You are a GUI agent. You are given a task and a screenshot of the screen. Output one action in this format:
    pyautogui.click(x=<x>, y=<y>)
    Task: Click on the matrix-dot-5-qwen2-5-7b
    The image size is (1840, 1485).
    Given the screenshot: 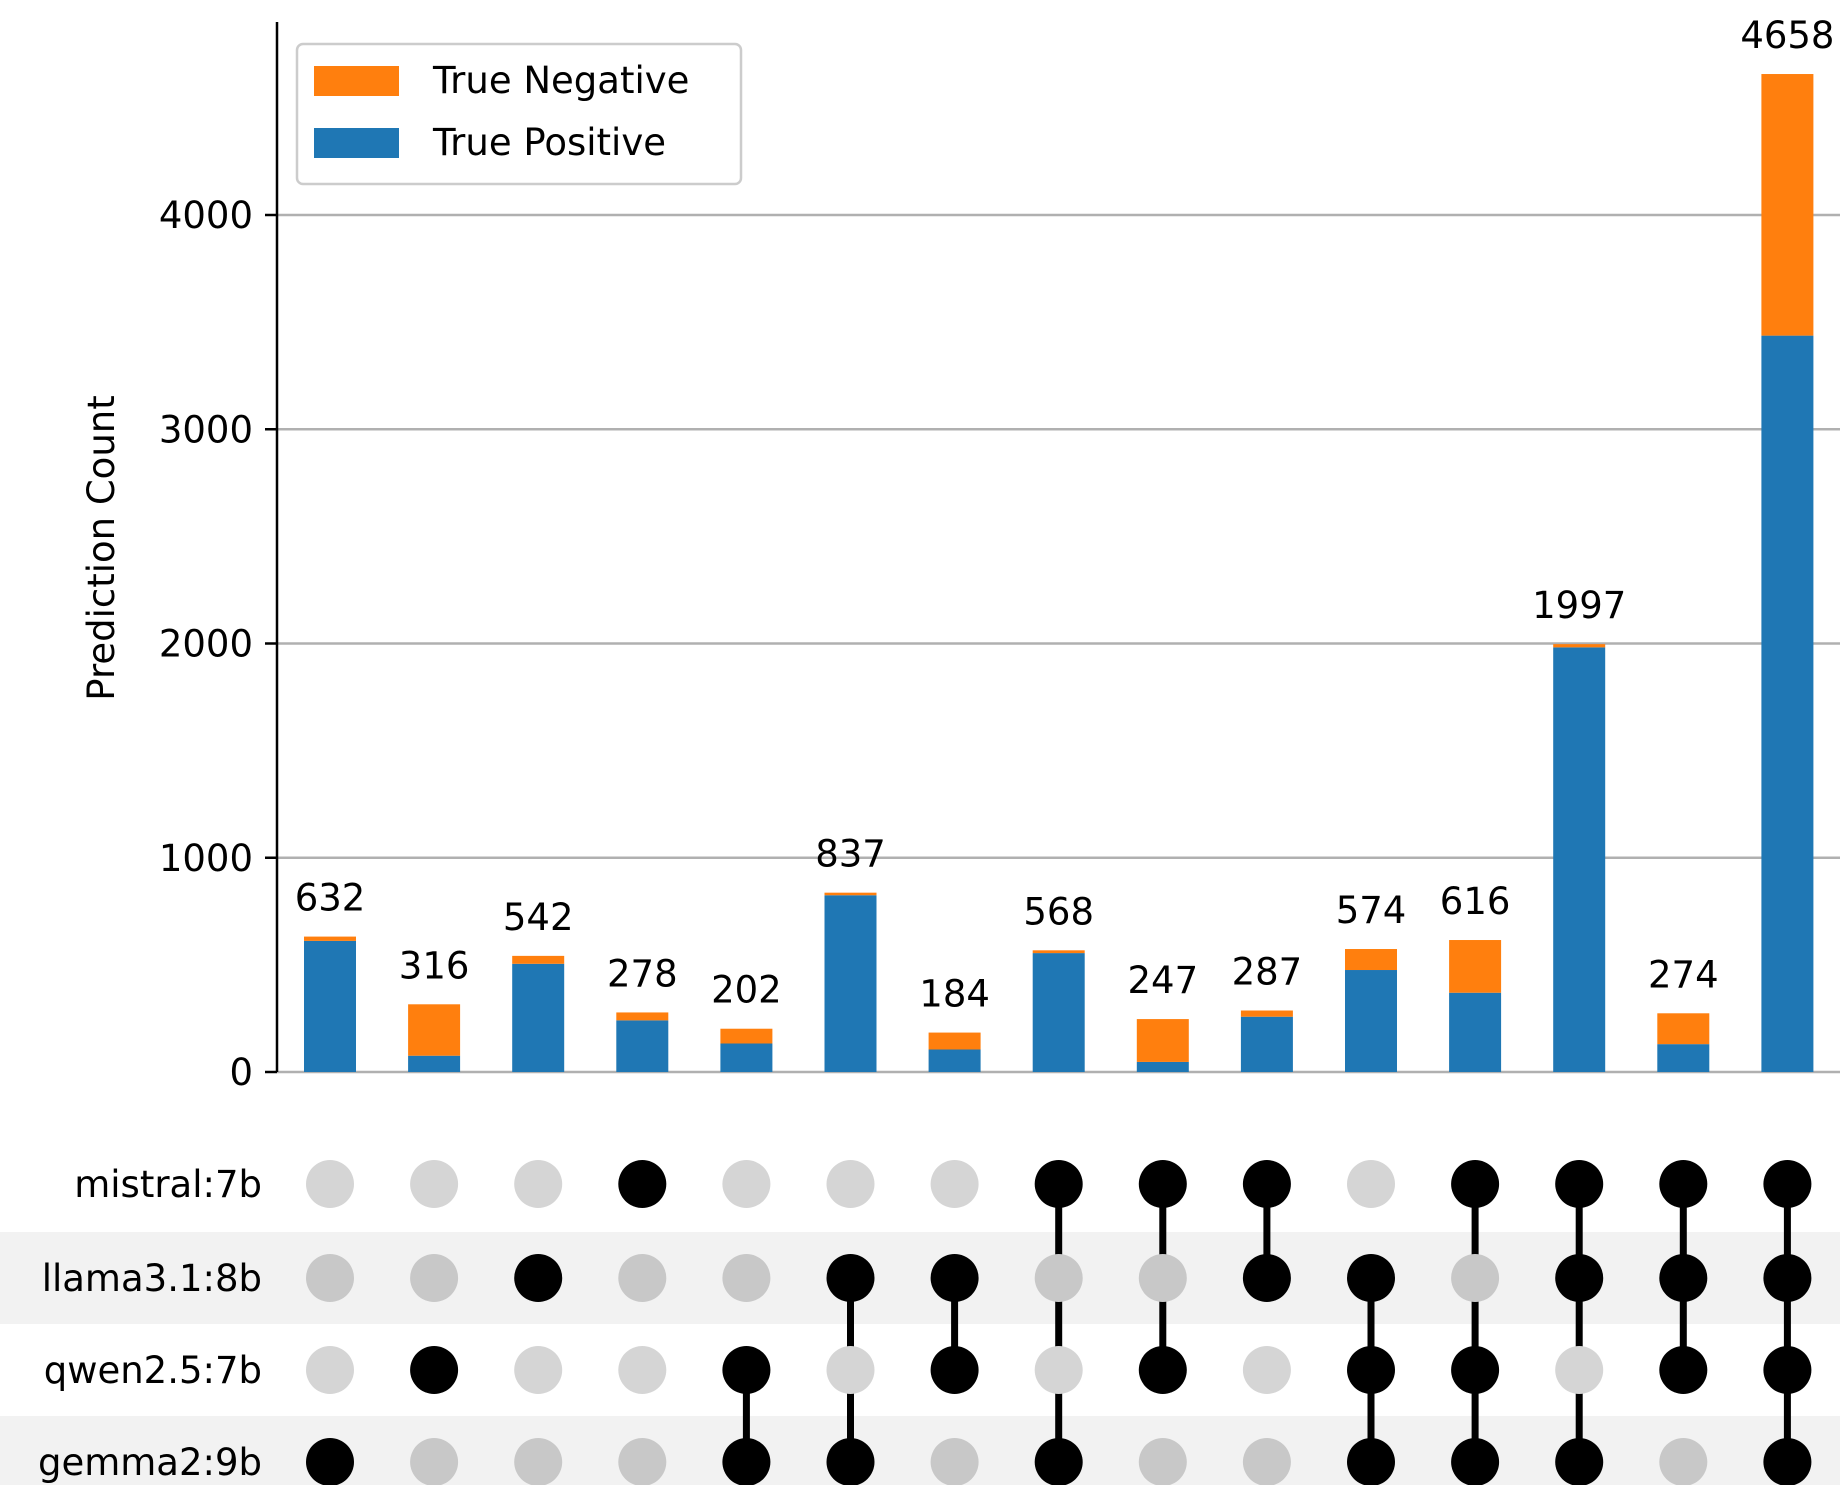 What is the action you would take?
    pyautogui.click(x=746, y=1370)
    